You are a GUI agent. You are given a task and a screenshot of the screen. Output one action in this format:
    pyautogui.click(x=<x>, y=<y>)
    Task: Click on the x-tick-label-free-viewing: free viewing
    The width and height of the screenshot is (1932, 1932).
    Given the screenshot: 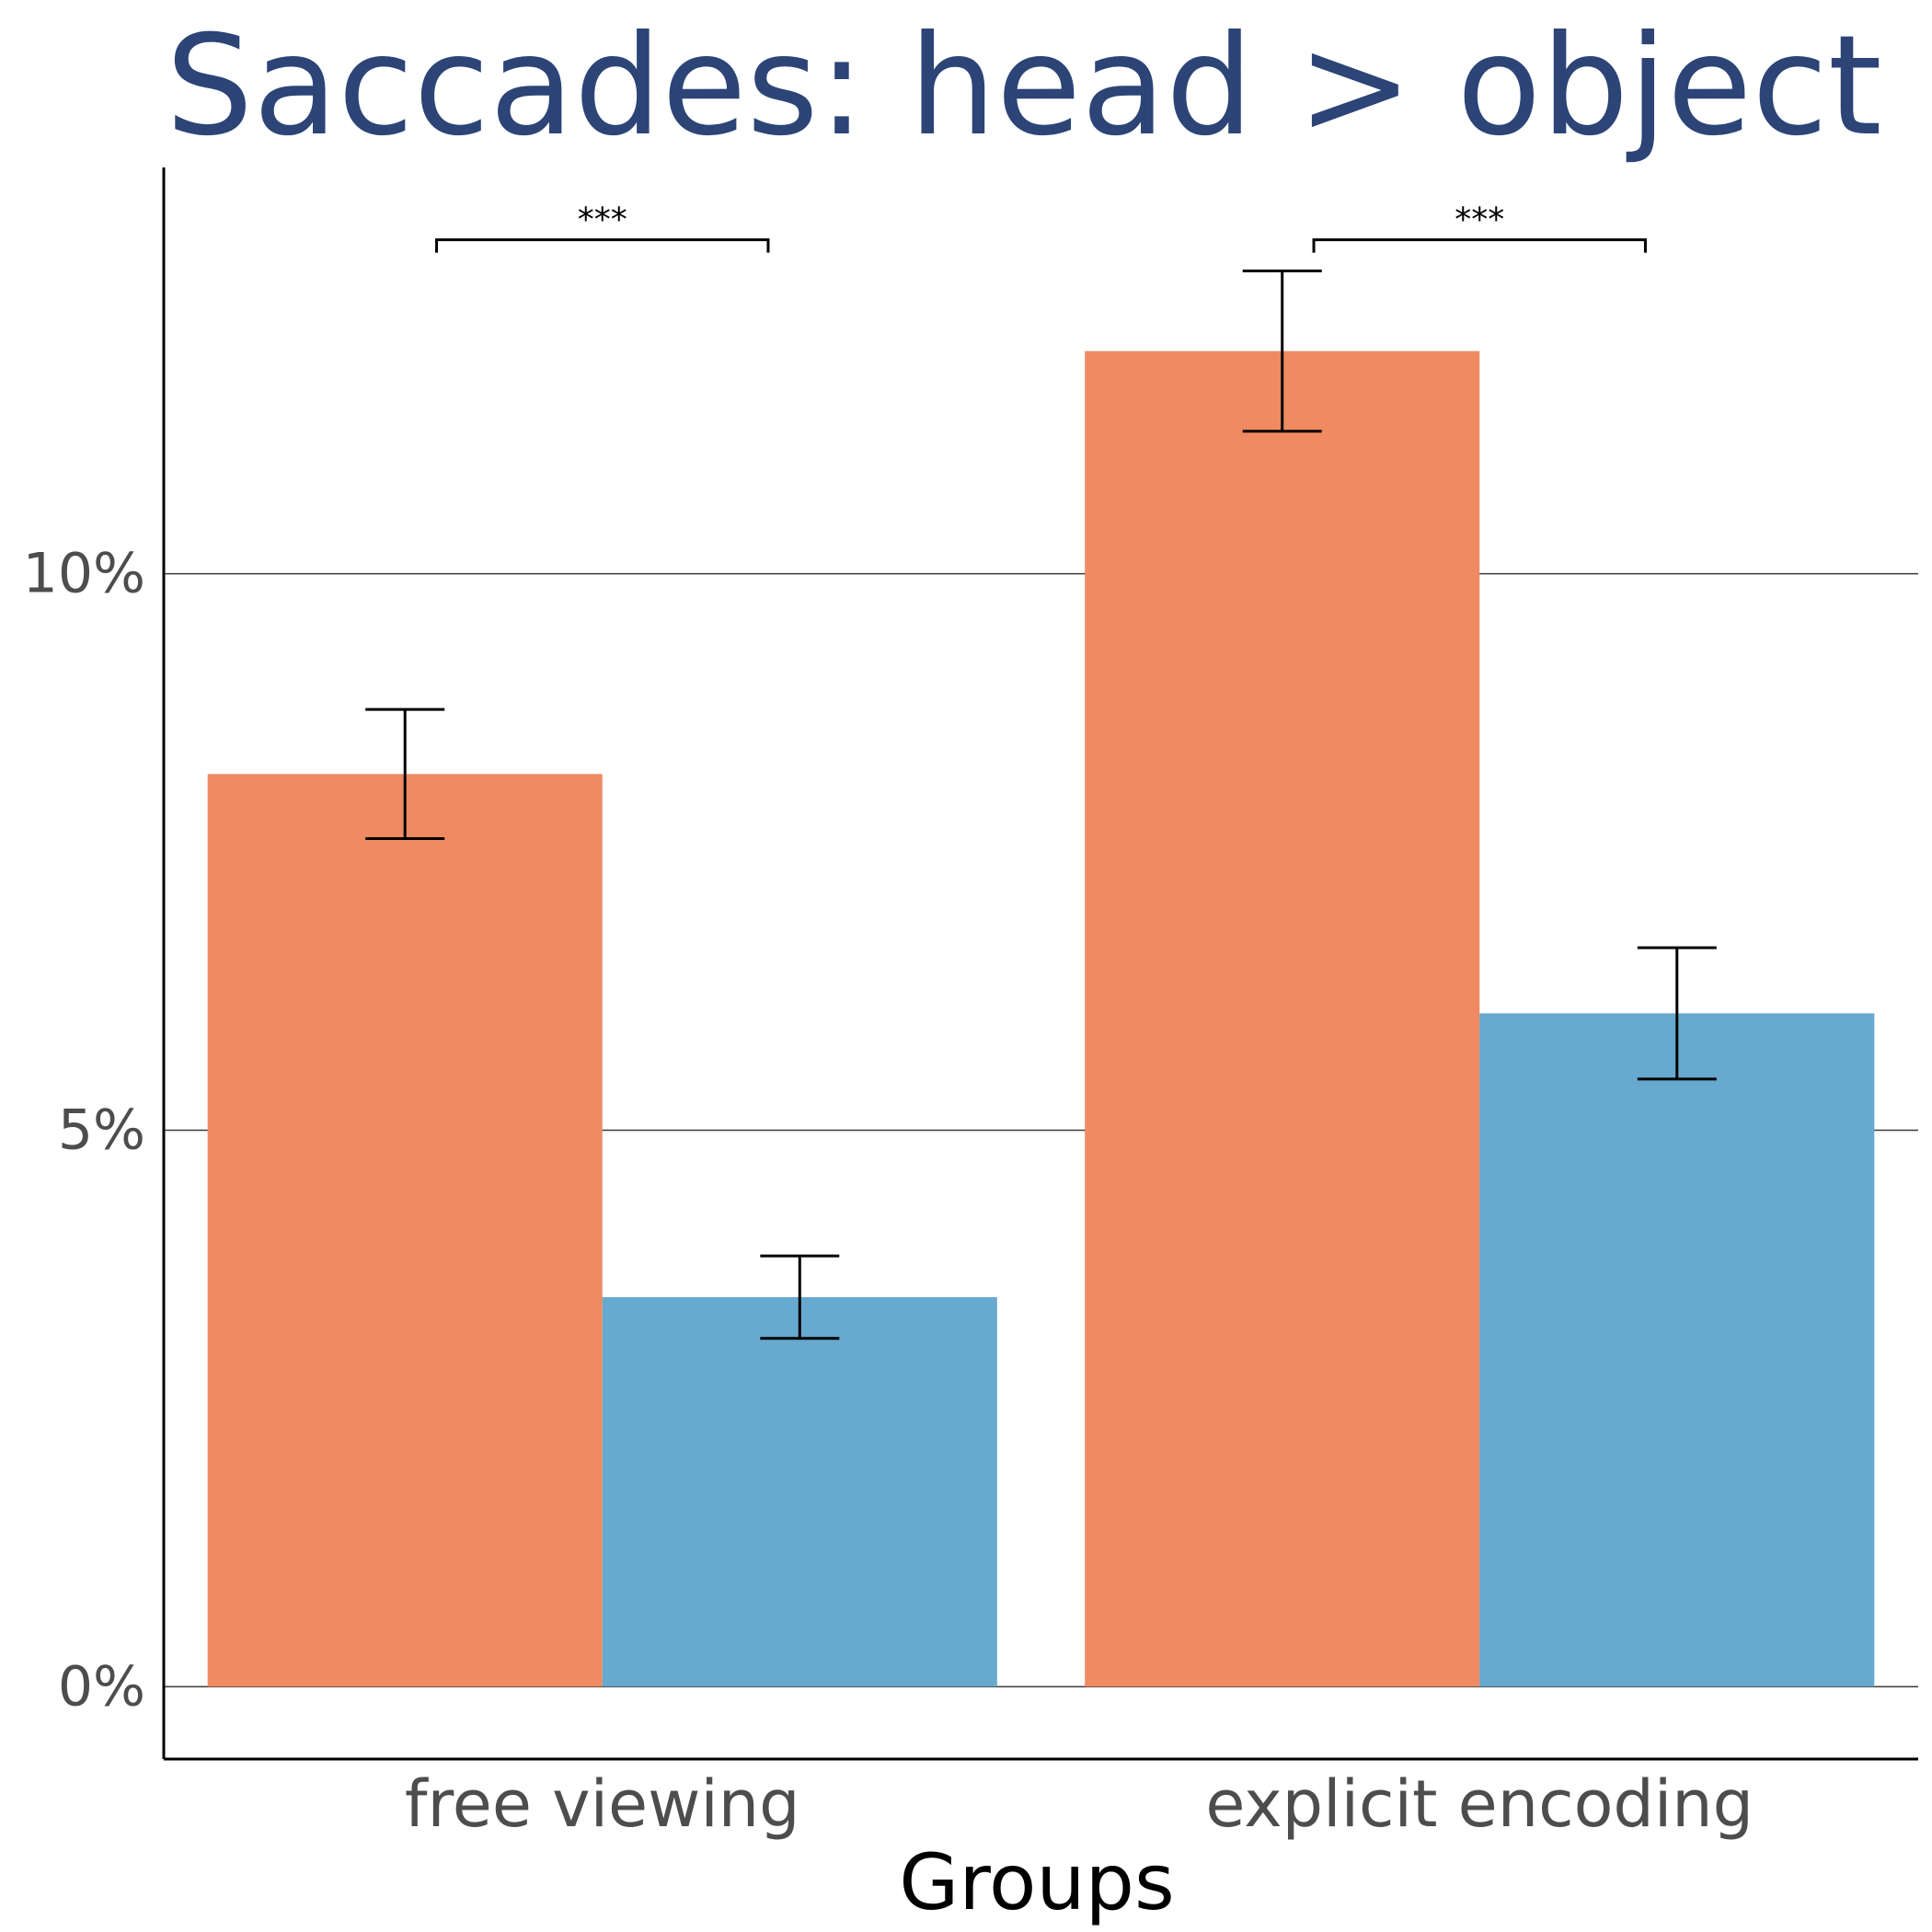 What is the action you would take?
    pyautogui.click(x=602, y=1804)
    